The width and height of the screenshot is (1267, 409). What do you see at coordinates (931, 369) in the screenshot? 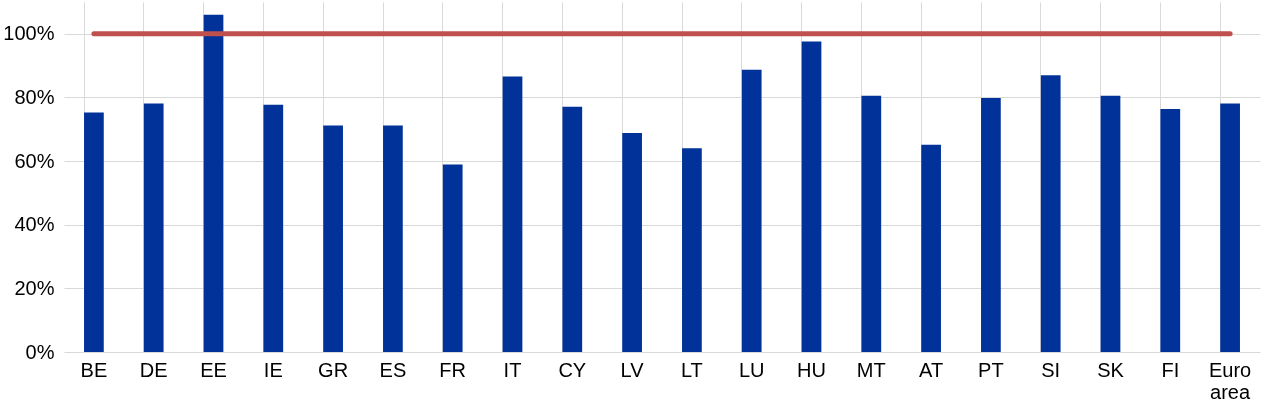
I see `x-tick-label: AT` at bounding box center [931, 369].